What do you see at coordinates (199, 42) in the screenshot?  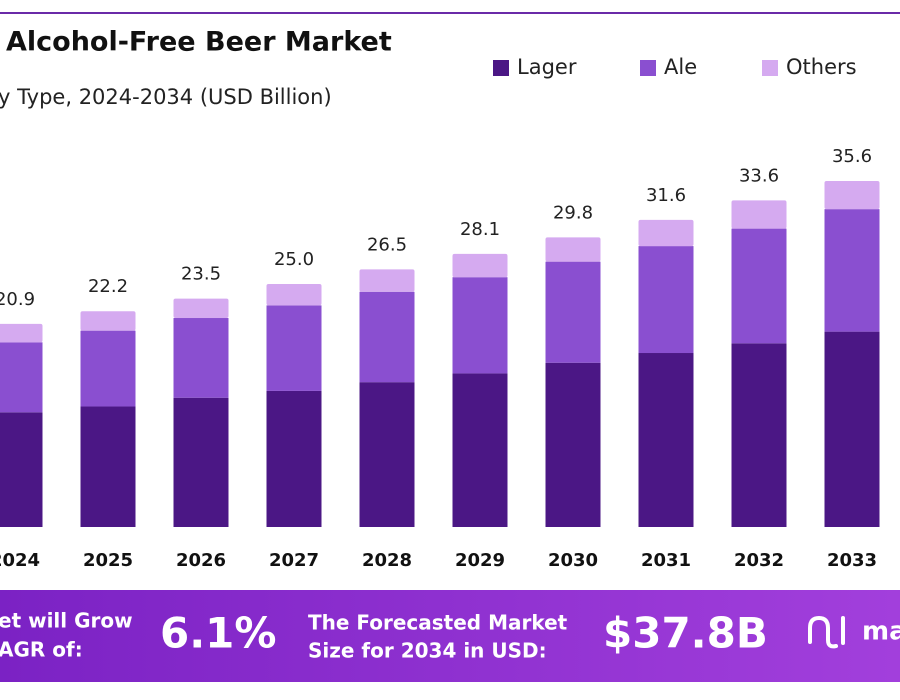 I see `chart-title: Alcohol-Free Beer Market` at bounding box center [199, 42].